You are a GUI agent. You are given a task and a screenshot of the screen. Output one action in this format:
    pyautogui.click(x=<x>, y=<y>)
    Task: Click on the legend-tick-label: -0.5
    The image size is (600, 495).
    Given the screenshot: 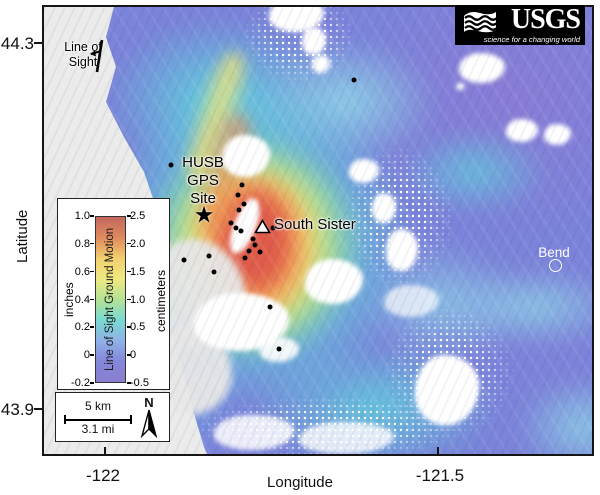 What is the action you would take?
    pyautogui.click(x=139, y=383)
    